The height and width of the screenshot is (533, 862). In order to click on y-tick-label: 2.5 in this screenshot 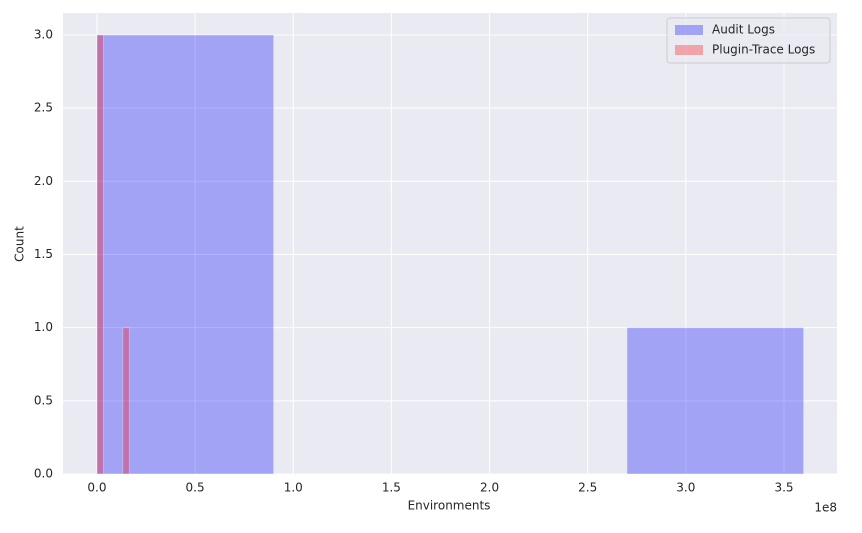, I will do `click(43, 108)`.